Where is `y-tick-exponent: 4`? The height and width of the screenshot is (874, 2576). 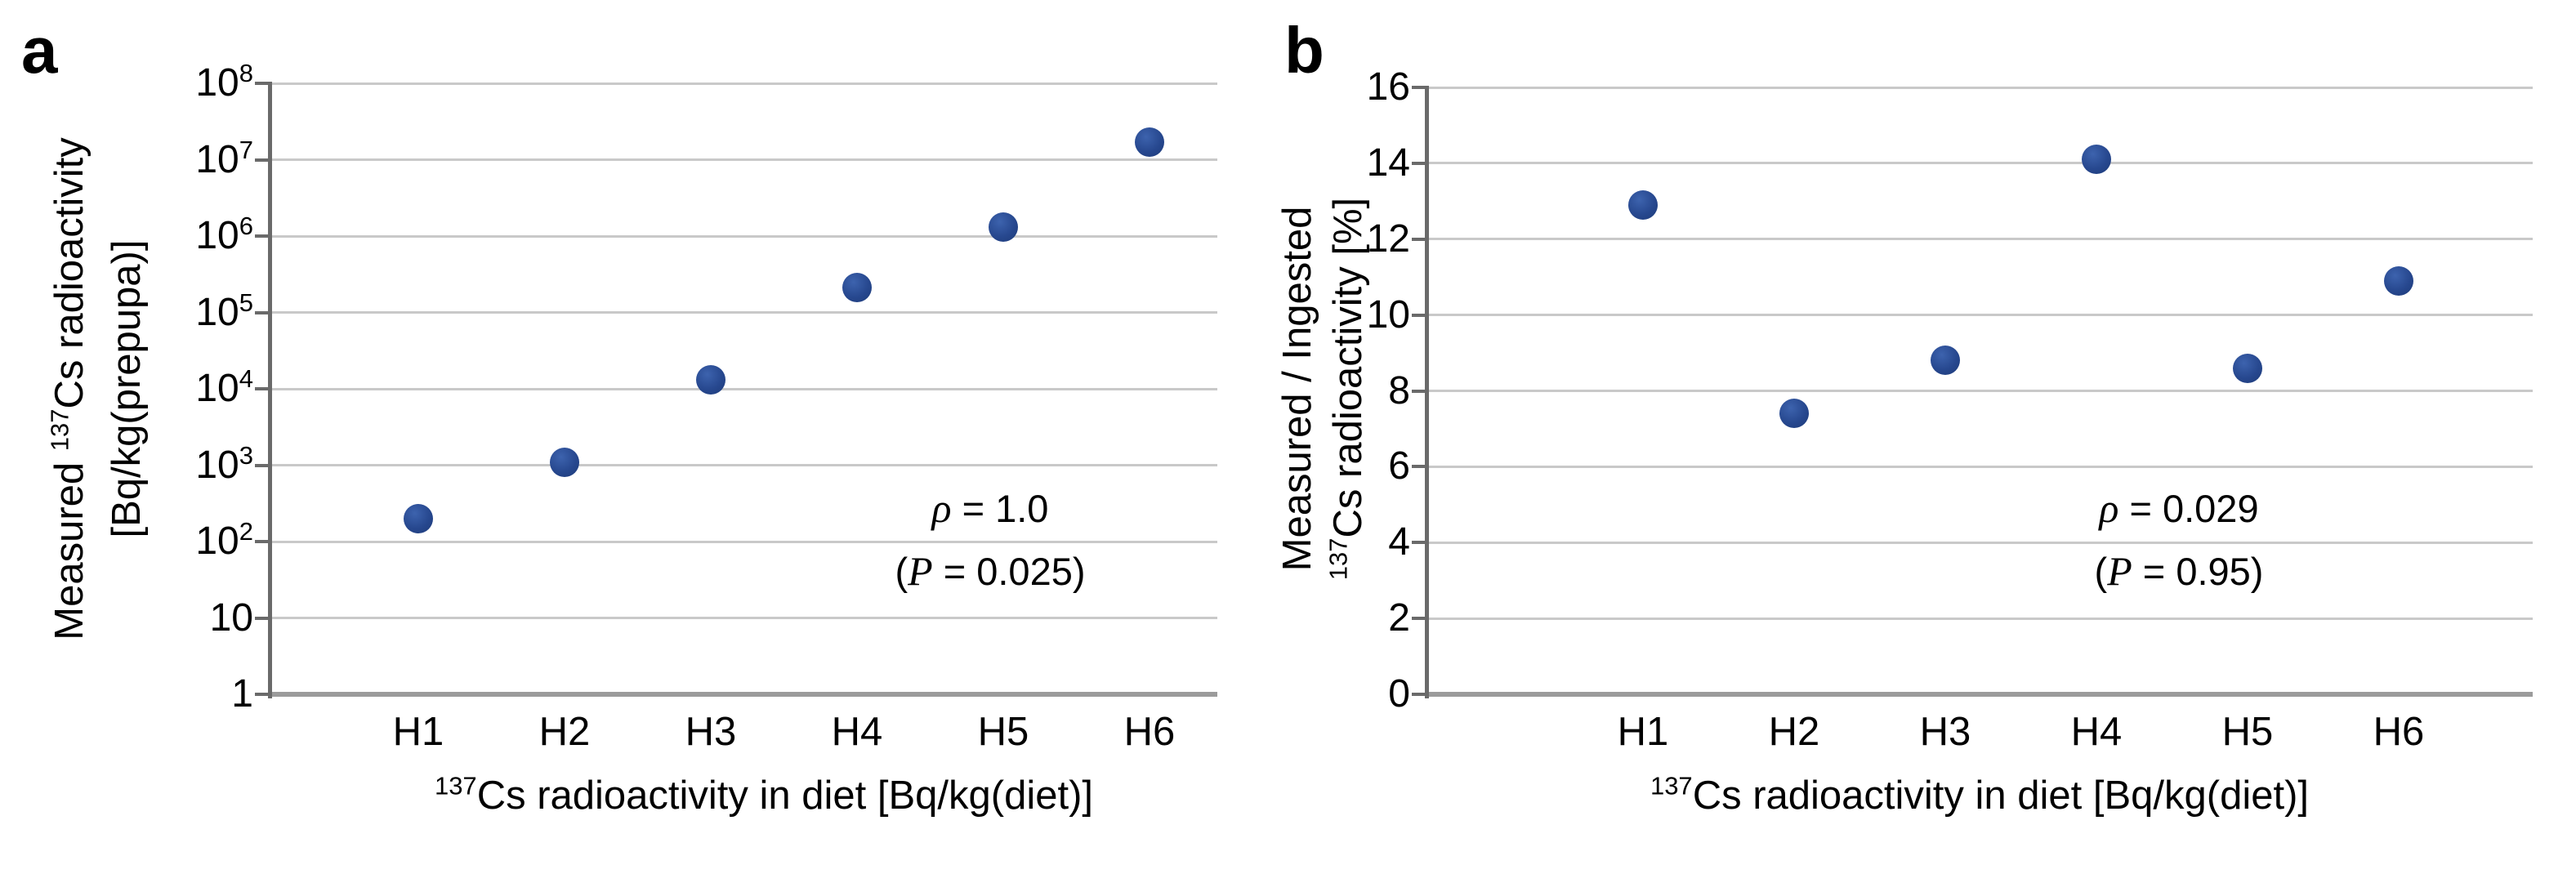 y-tick-exponent: 4 is located at coordinates (246, 378).